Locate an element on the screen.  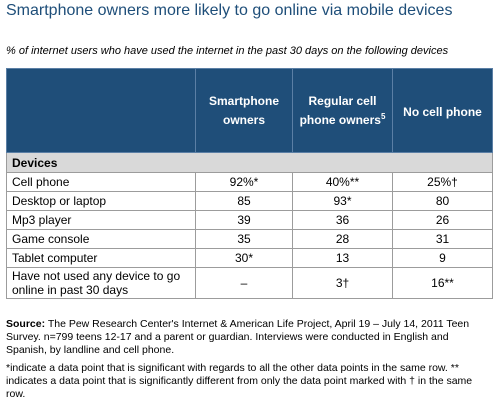
table-row: Desktop or laptop 85 93* 80 is located at coordinates (249, 201).